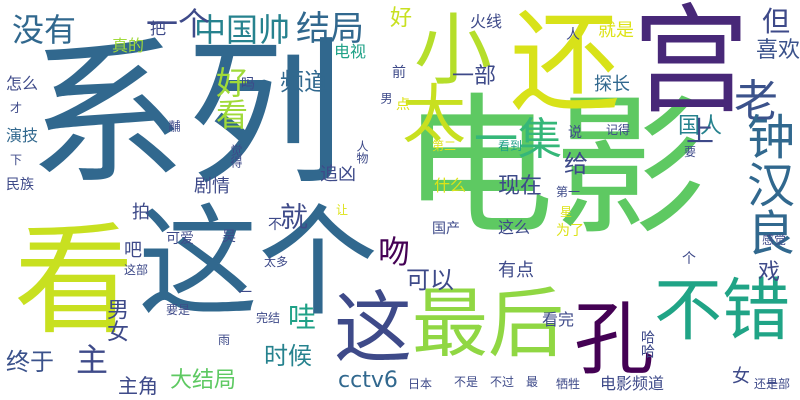 The width and height of the screenshot is (800, 400). Describe the element at coordinates (756, 101) in the screenshot. I see `cloud-word: 老` at that location.